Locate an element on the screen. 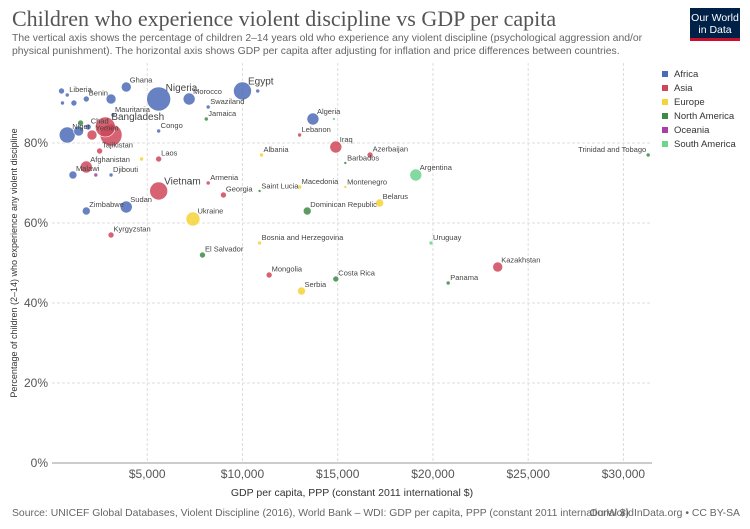 Image resolution: width=750 pixels, height=529 pixels. legend-item: Africa is located at coordinates (699, 74).